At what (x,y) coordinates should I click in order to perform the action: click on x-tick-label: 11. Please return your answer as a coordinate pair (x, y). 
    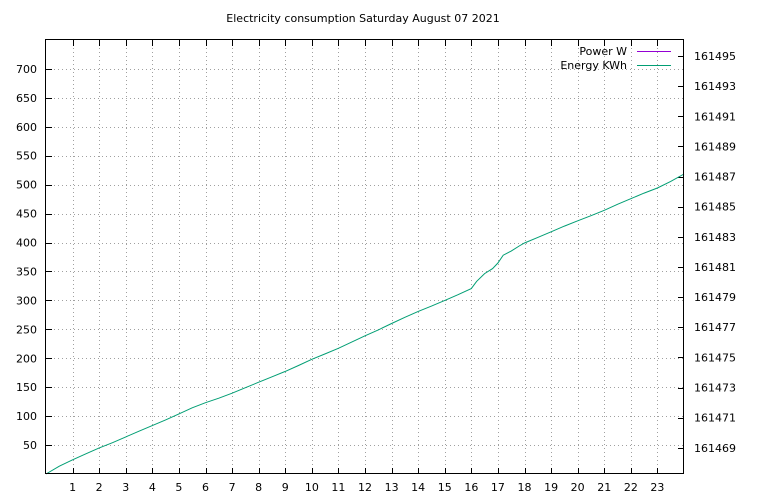
    Looking at the image, I should click on (338, 487).